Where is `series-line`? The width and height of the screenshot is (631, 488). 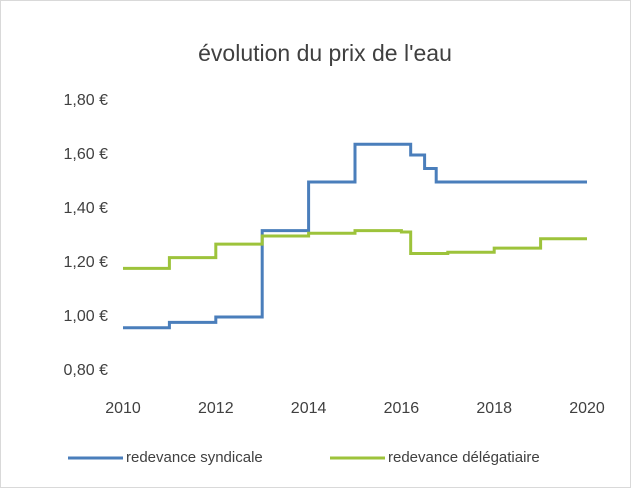 series-line is located at coordinates (355, 249).